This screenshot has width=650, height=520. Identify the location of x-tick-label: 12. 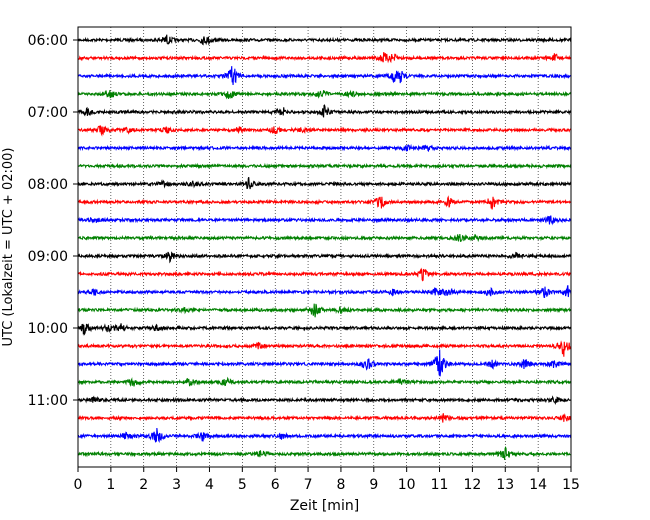
(472, 485).